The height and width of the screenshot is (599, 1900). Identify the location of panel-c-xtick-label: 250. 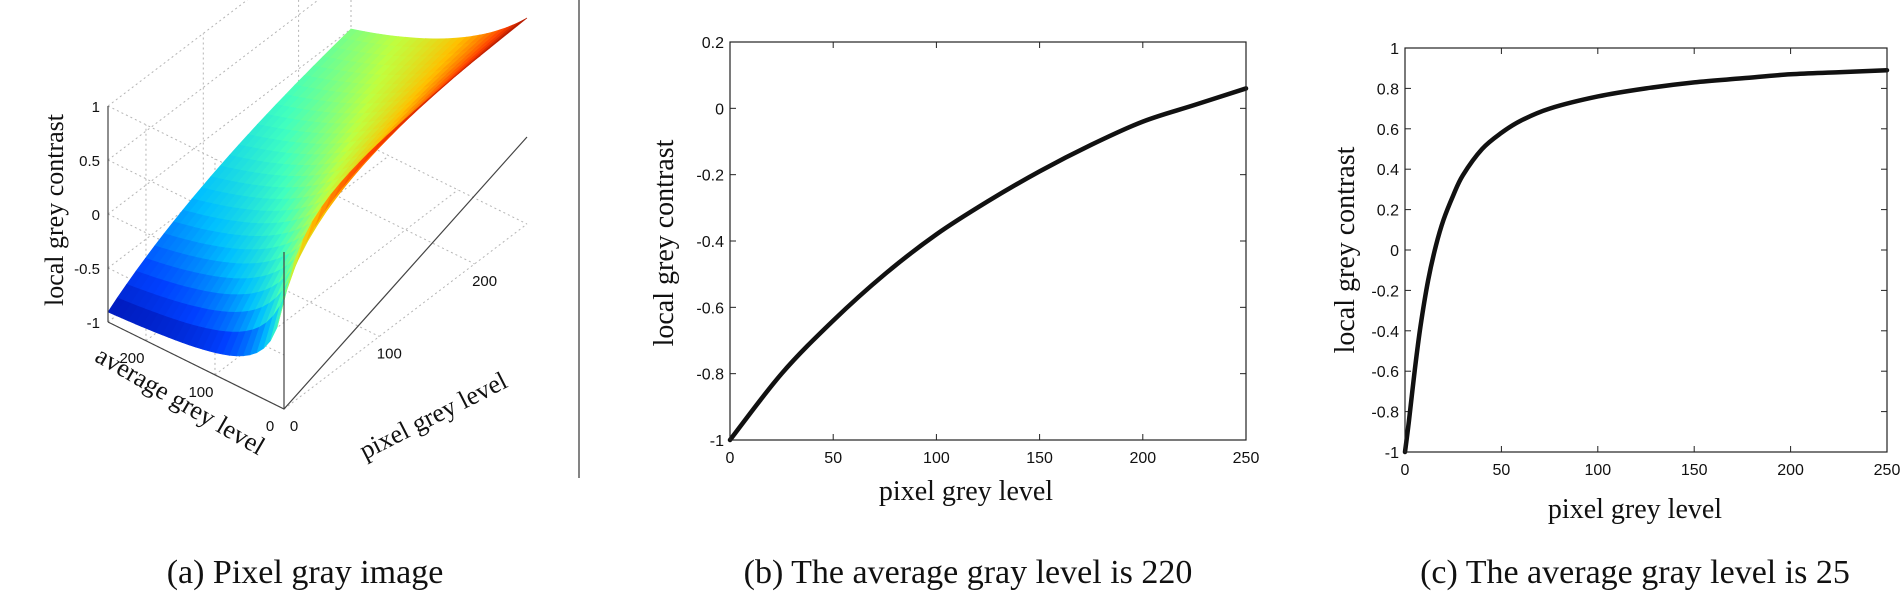
(1887, 470).